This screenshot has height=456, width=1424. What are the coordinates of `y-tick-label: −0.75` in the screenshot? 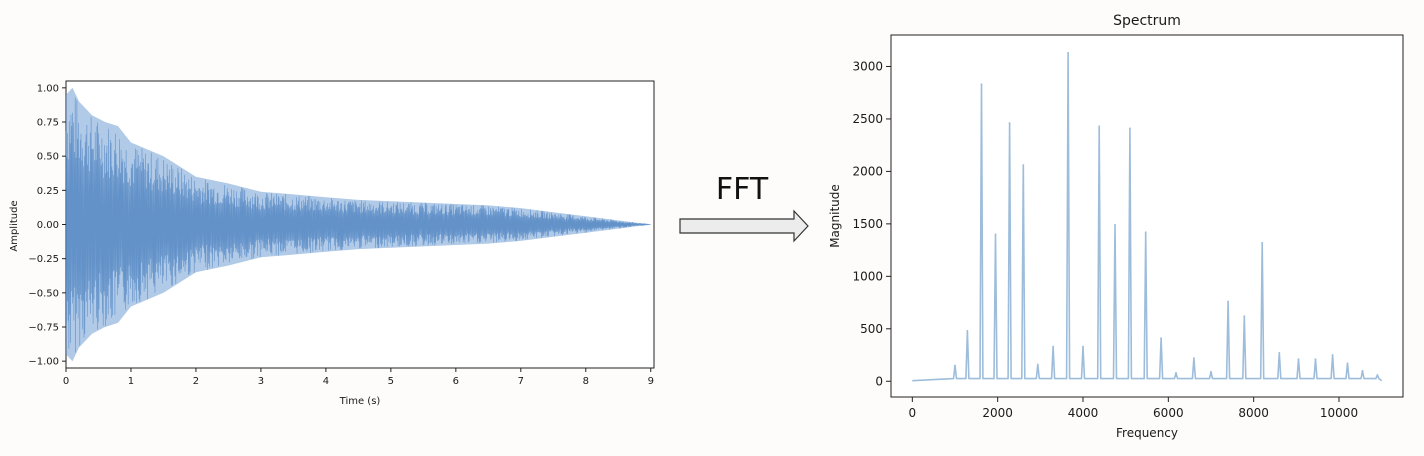 It's located at (43, 328).